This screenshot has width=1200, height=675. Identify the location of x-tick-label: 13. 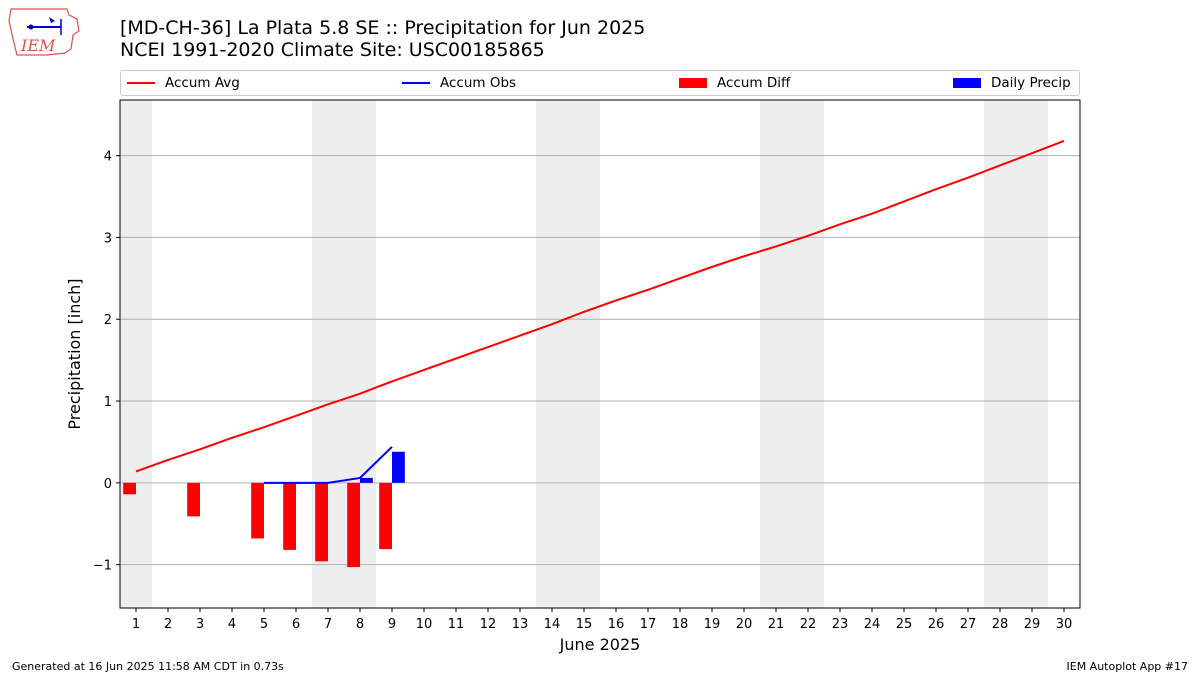
(520, 624).